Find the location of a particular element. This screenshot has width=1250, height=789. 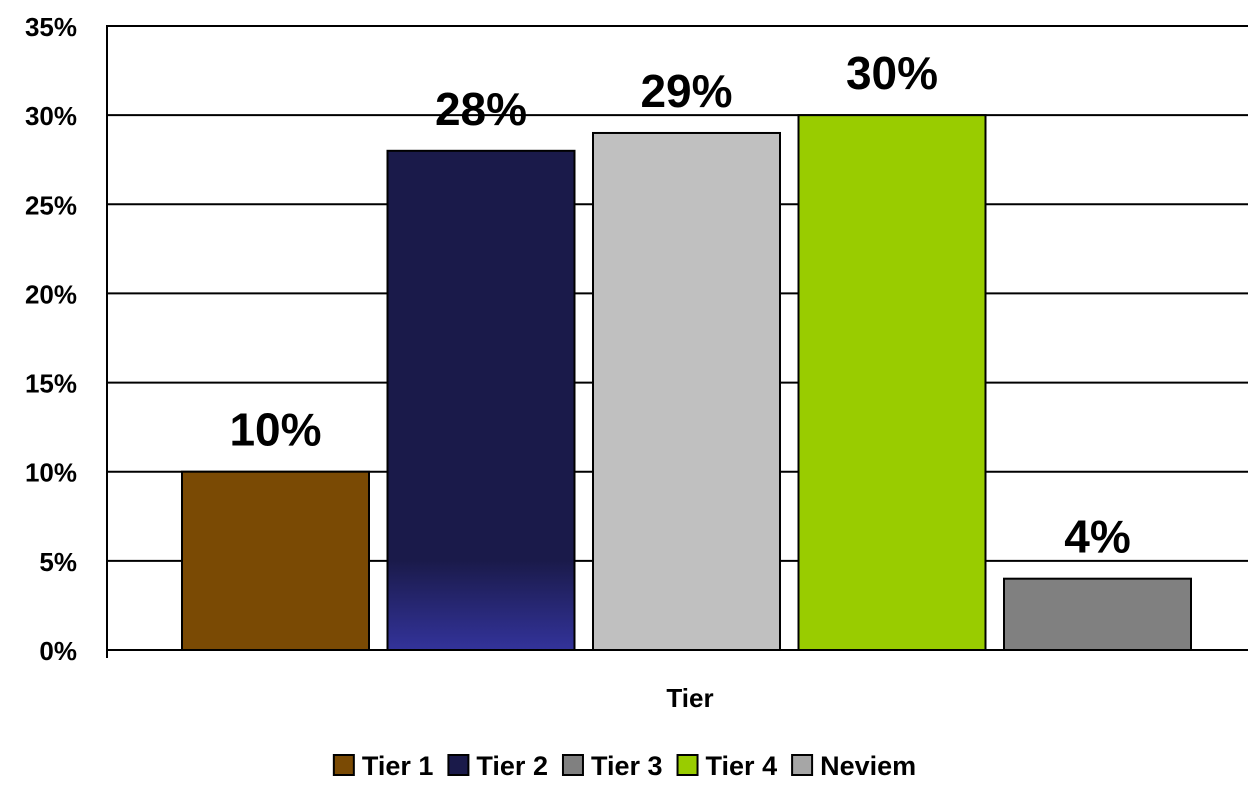

x-axis-title: Tier is located at coordinates (689, 698).